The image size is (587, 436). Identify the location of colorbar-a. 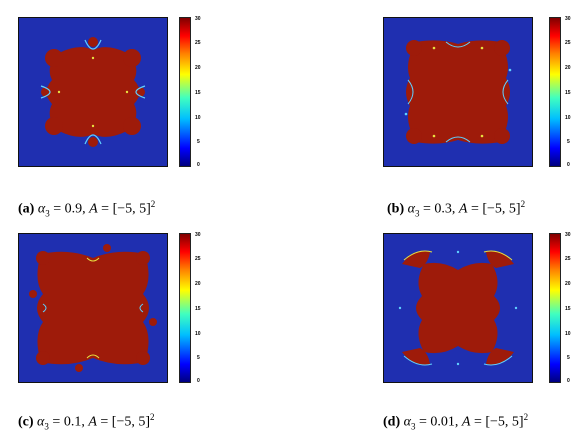
(185, 92).